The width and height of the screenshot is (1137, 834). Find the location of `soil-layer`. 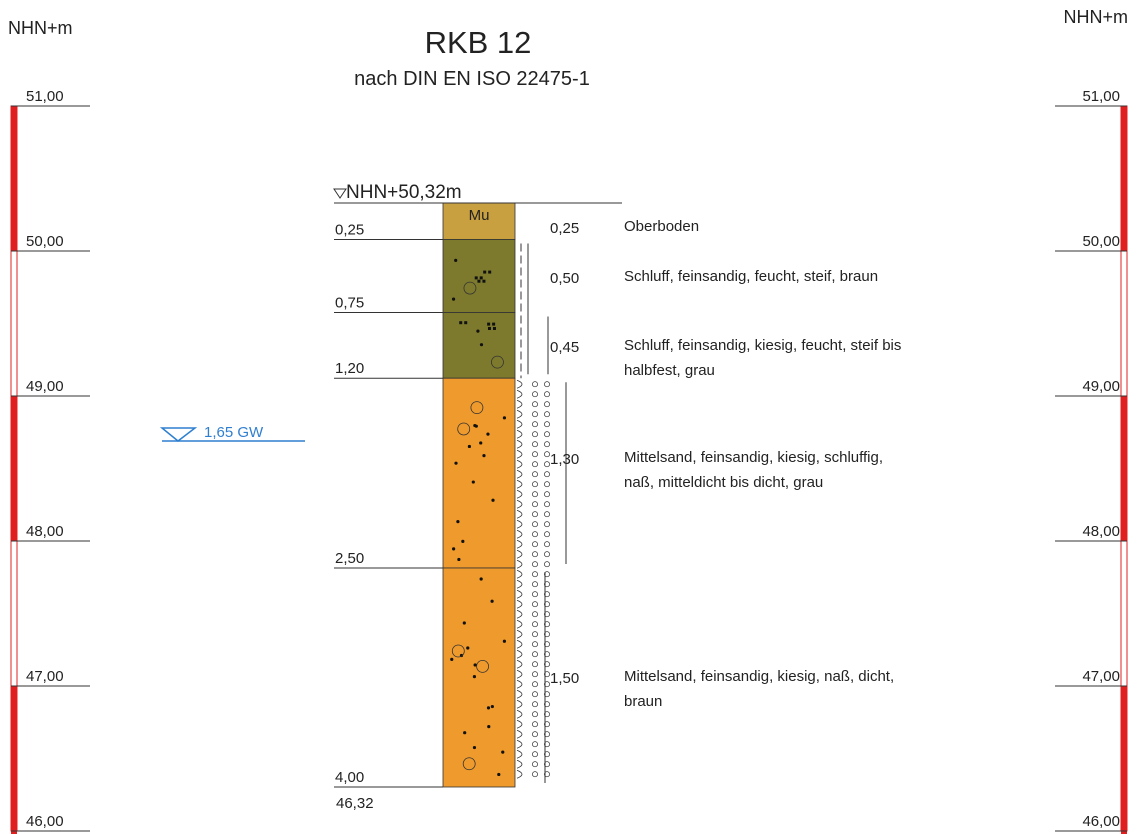

soil-layer is located at coordinates (479, 276).